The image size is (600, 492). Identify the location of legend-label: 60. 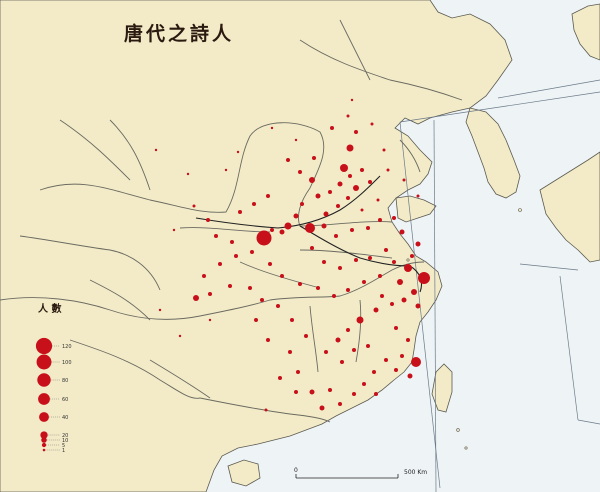
(65, 400).